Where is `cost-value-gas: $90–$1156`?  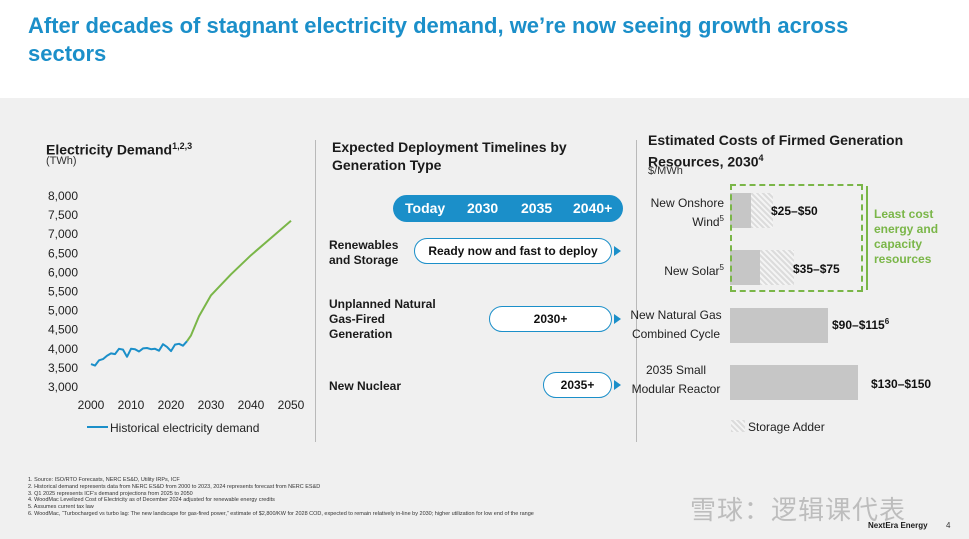 cost-value-gas: $90–$1156 is located at coordinates (861, 324).